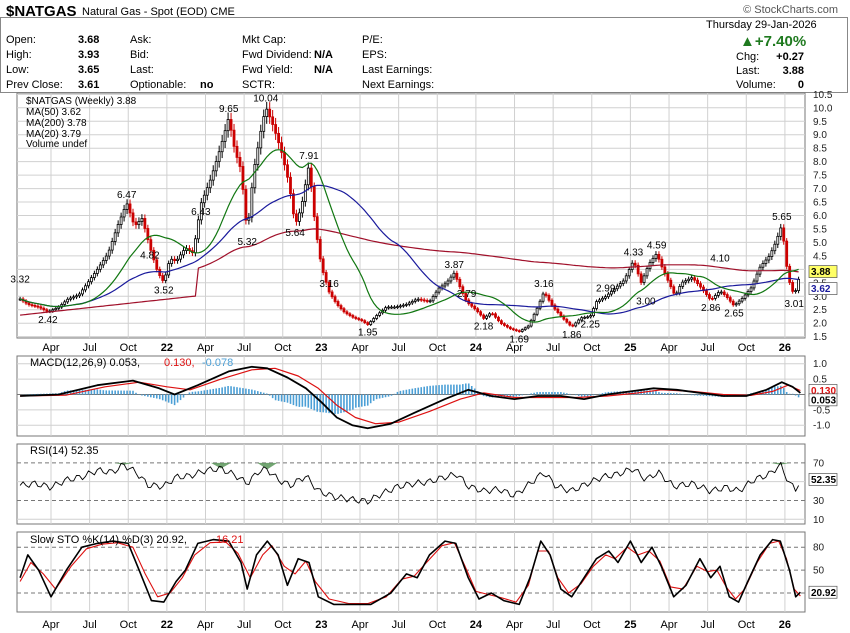  I want to click on x-tick-label: 24, so click(476, 625).